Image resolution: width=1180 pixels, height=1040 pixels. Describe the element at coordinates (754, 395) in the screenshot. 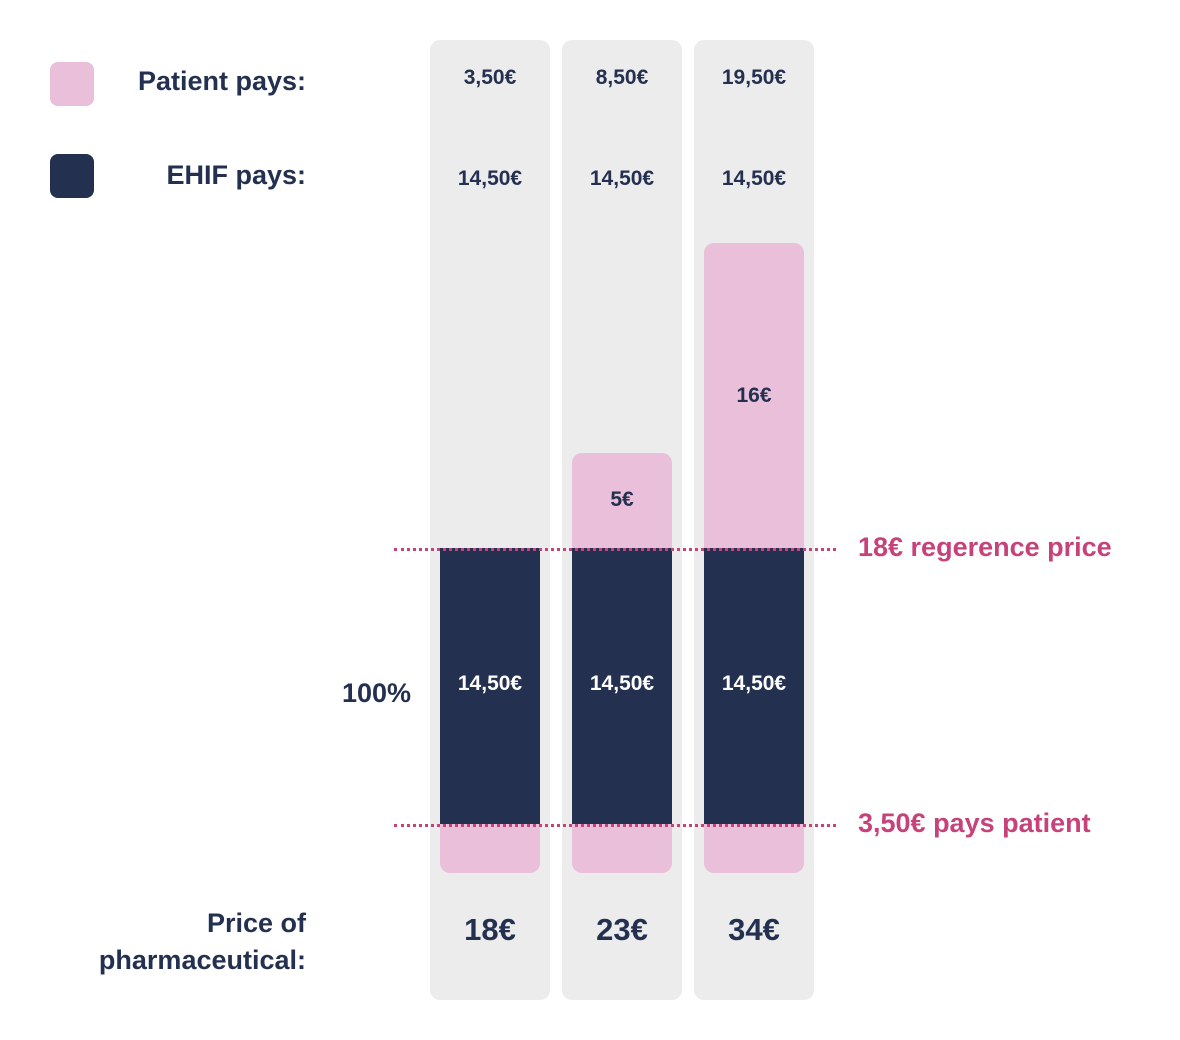

I see `patient-extra-label: 16€` at that location.